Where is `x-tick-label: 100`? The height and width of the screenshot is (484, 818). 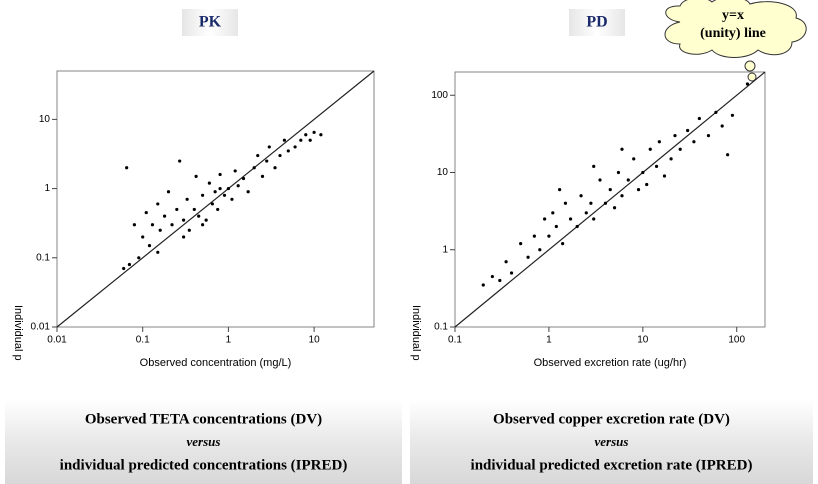
x-tick-label: 100 is located at coordinates (736, 340).